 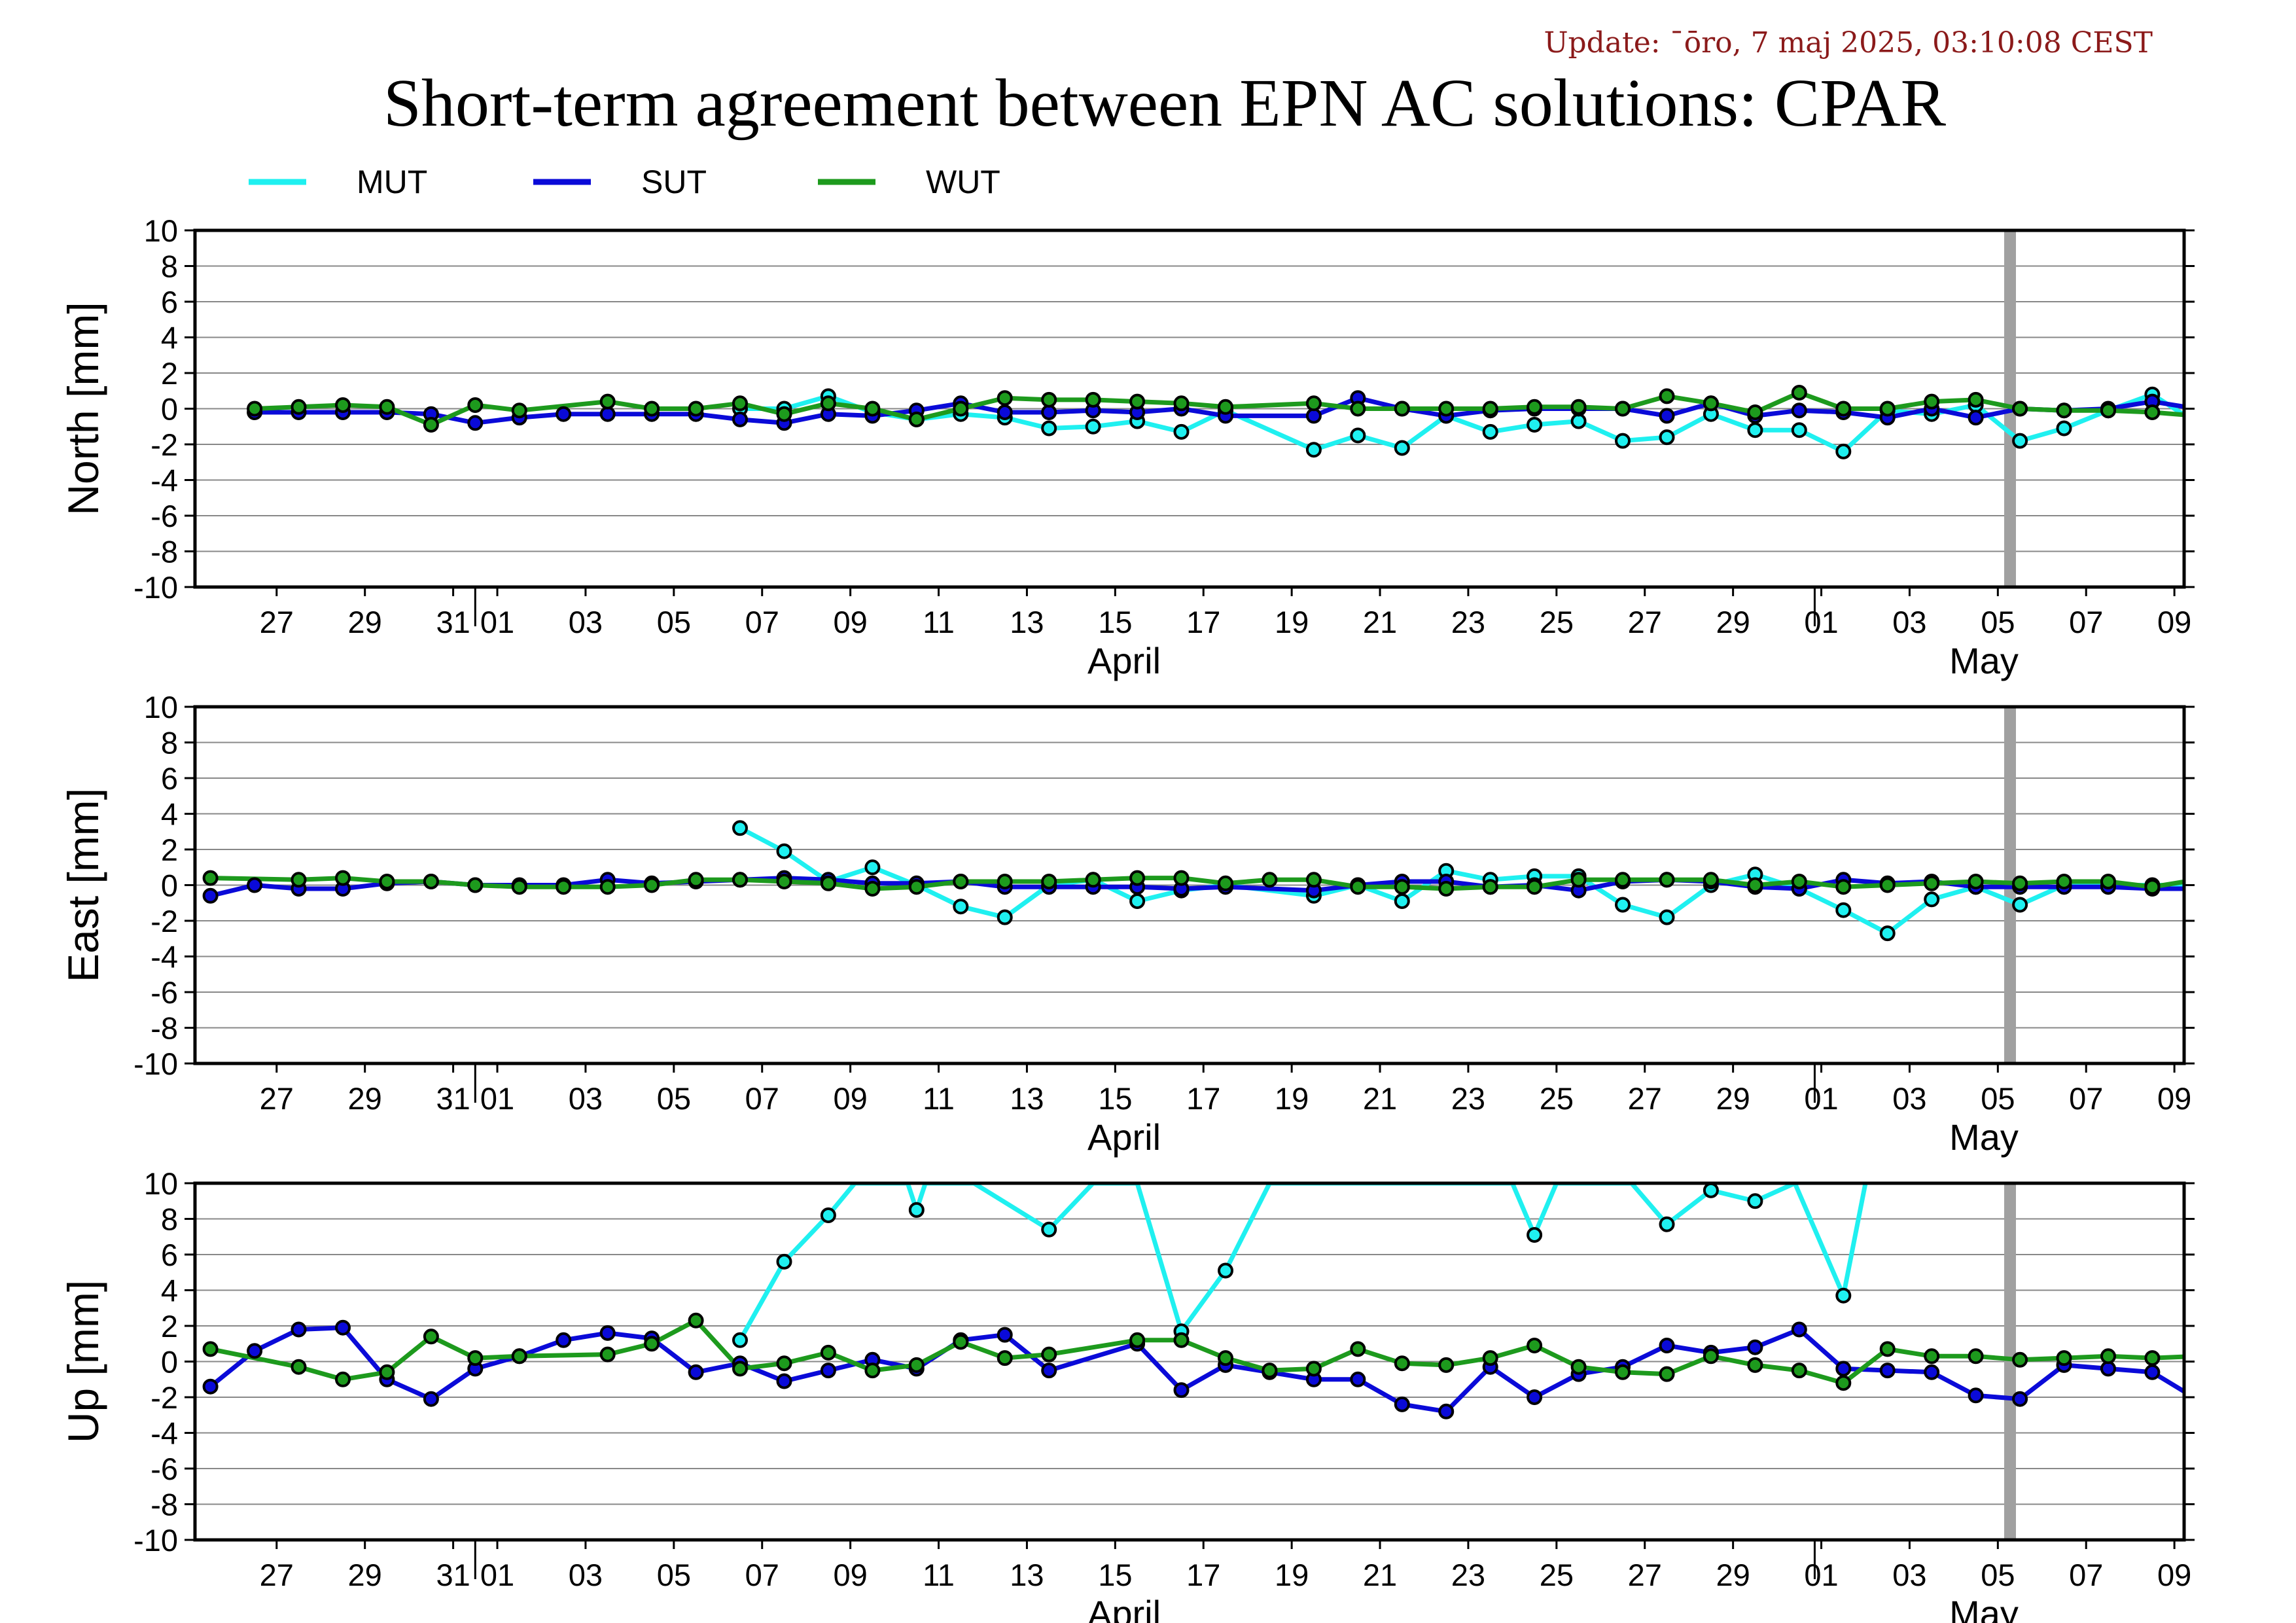 What do you see at coordinates (453, 1575) in the screenshot?
I see `x-tick-label: 31` at bounding box center [453, 1575].